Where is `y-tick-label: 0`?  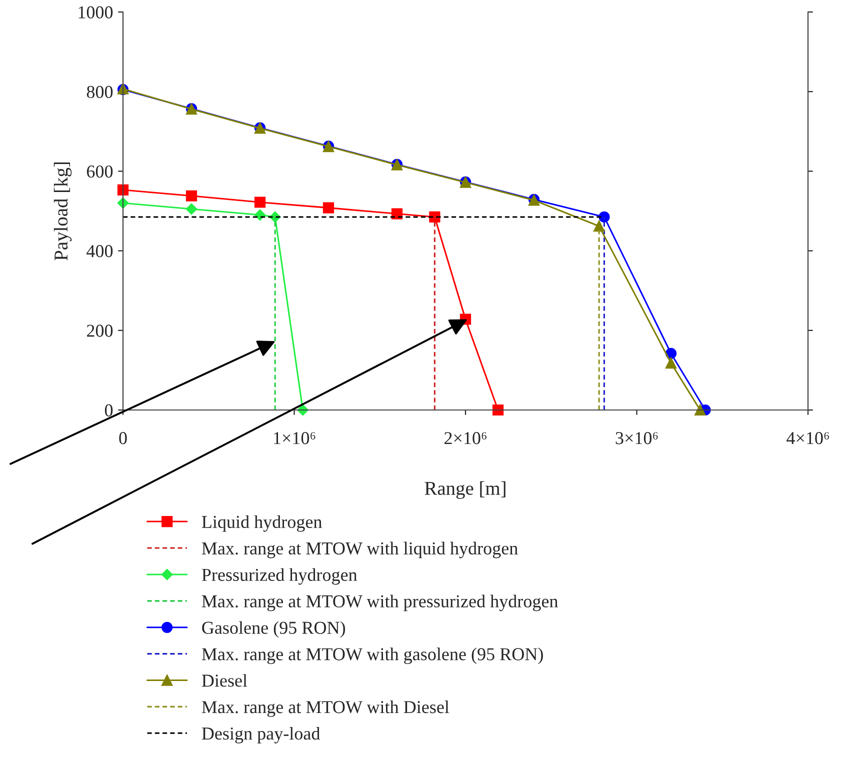 y-tick-label: 0 is located at coordinates (108, 410).